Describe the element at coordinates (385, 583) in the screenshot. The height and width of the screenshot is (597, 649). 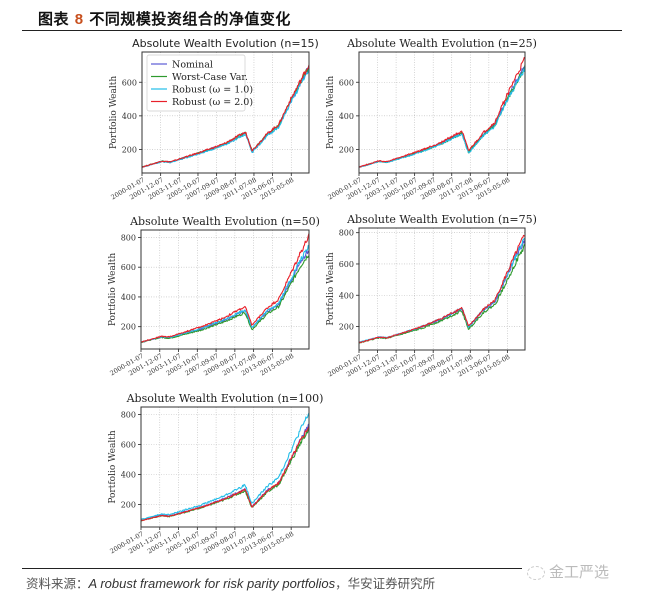
I see `source-suffix: ，华安证券研究所` at that location.